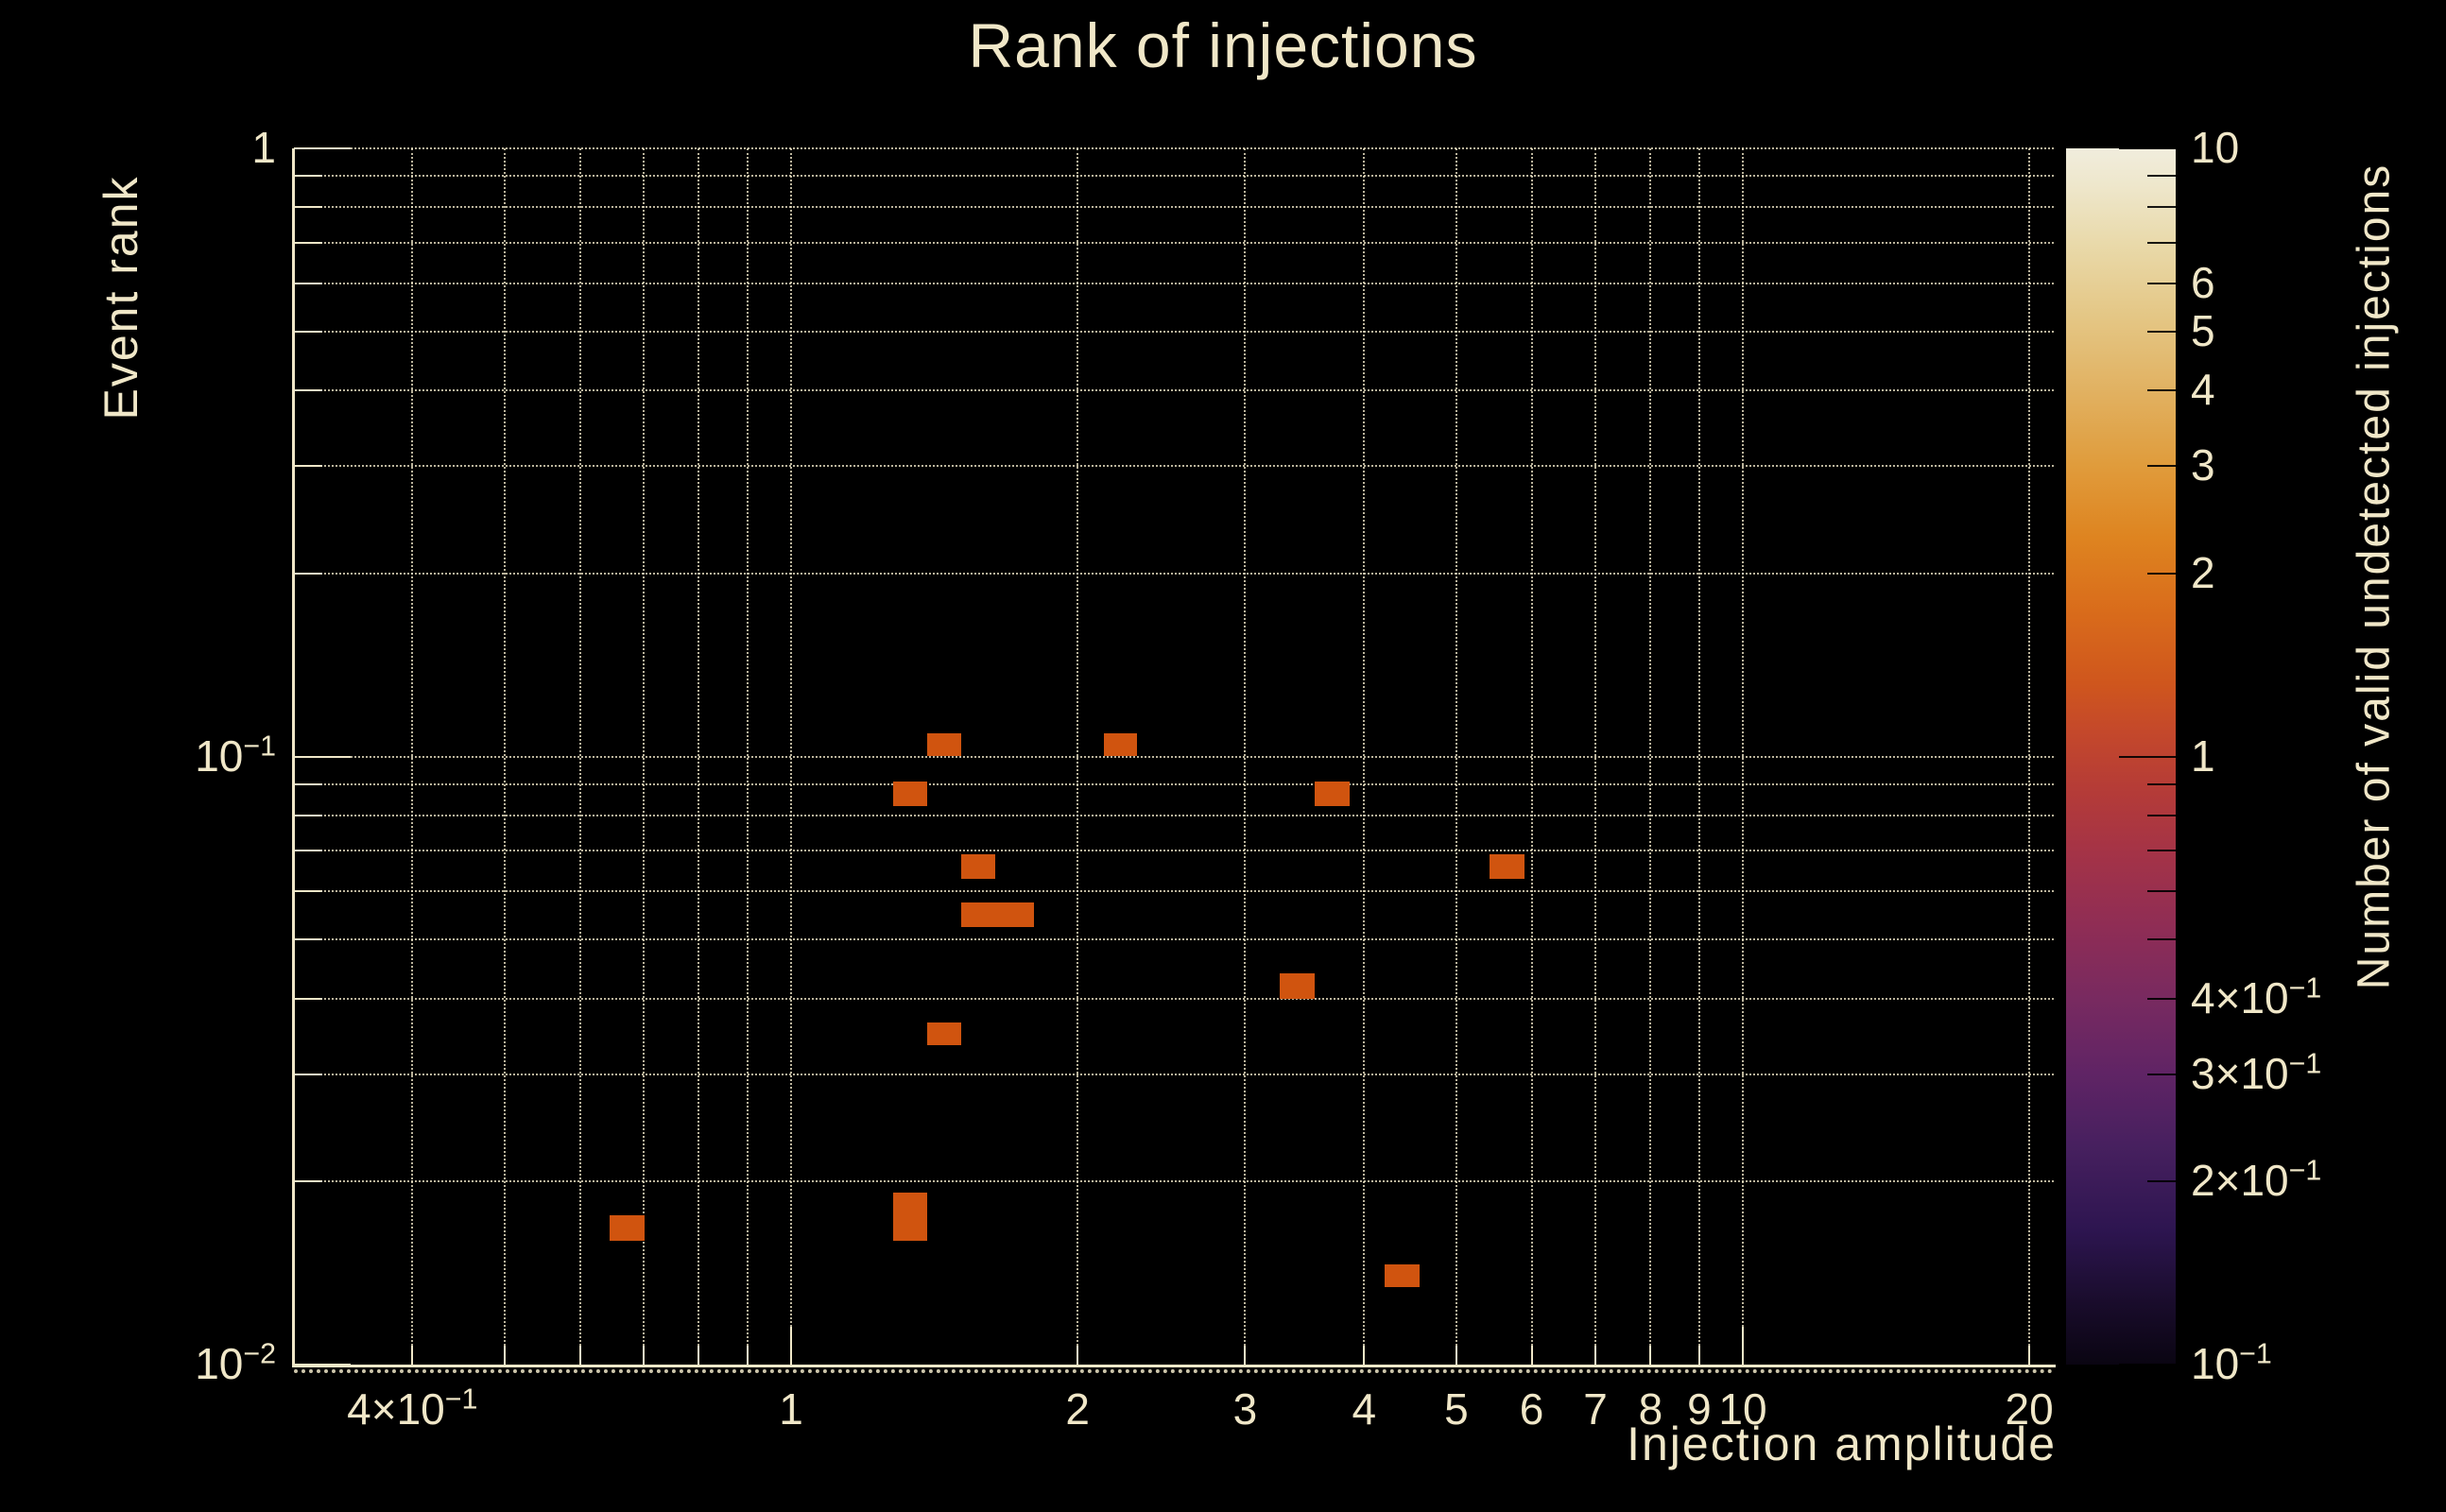 The height and width of the screenshot is (1512, 2446). Describe the element at coordinates (1842, 1444) in the screenshot. I see `x-axis-title: Injection amplitude` at that location.